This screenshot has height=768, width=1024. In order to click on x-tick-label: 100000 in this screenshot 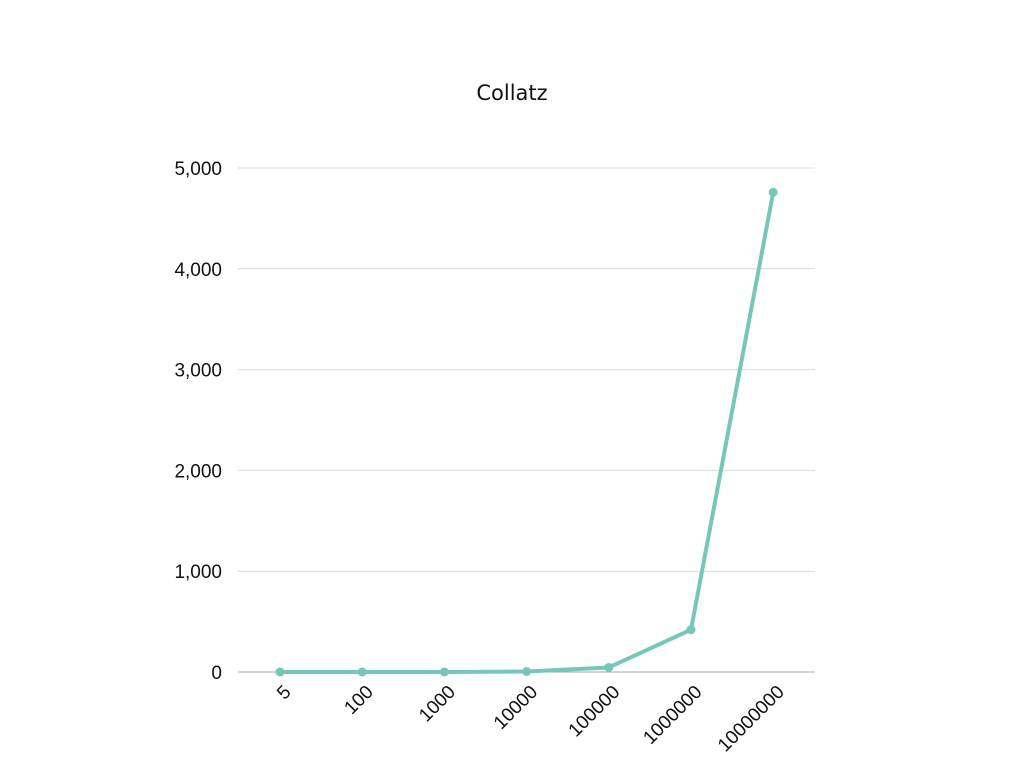, I will do `click(595, 712)`.